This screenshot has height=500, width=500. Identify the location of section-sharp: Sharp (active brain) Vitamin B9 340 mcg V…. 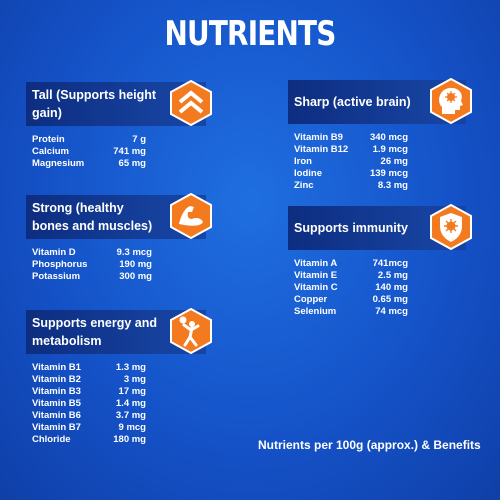
(380, 135).